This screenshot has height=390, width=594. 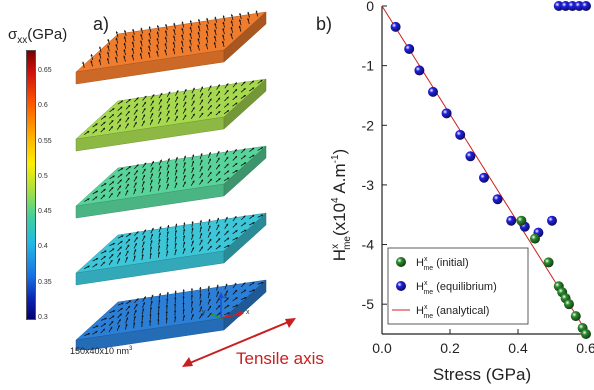 I want to click on legend-marker, so click(x=401, y=262).